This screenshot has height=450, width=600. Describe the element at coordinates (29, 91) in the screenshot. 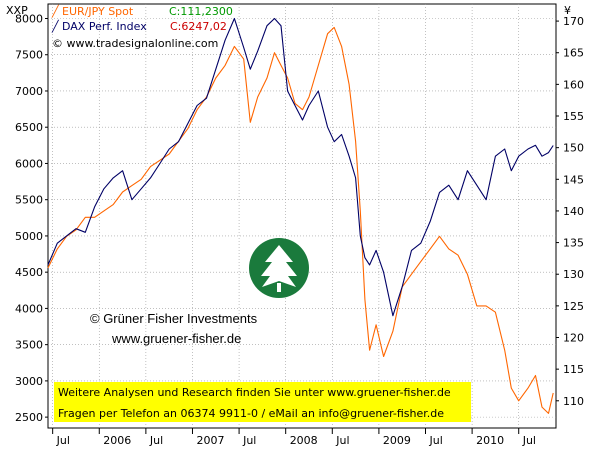

I see `left-tick-label: 7000` at that location.